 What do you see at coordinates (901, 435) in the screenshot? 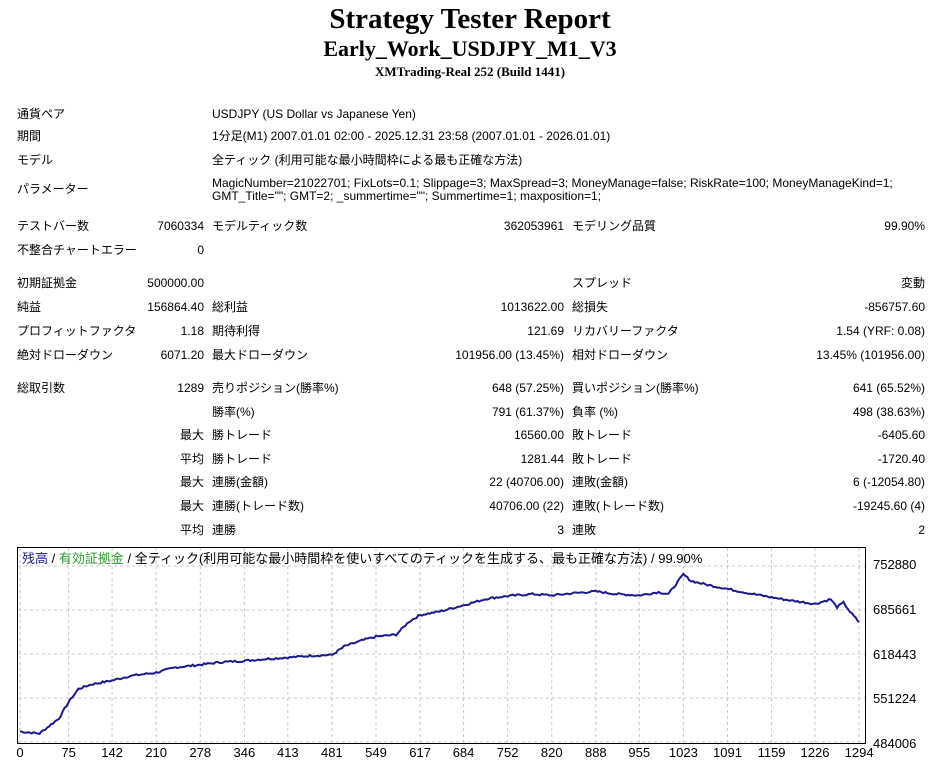
I see `largest-loss-value: -6405.60` at bounding box center [901, 435].